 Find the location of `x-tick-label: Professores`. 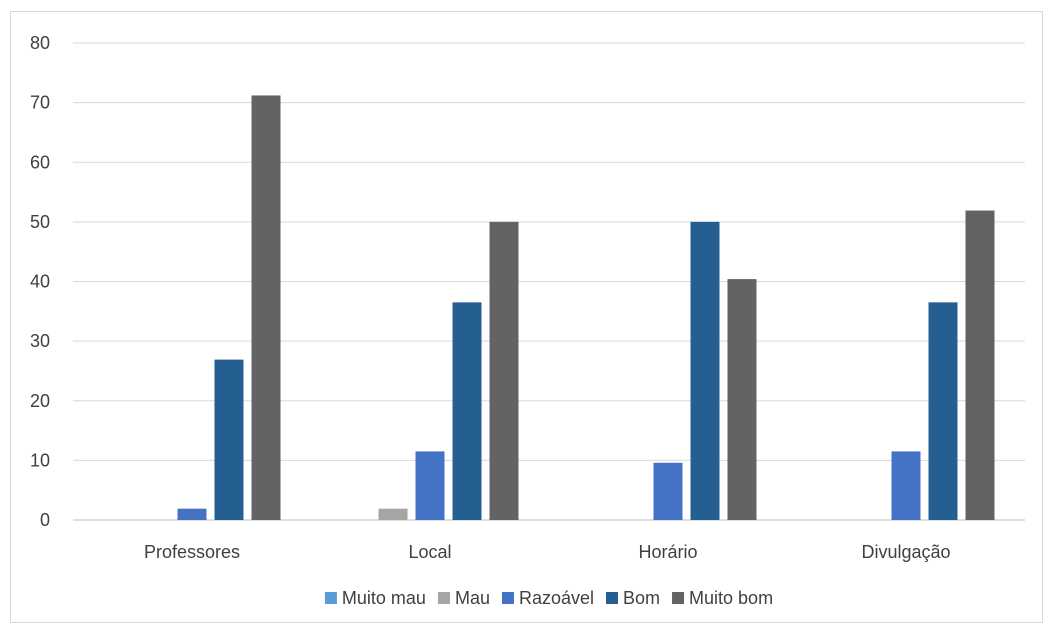

x-tick-label: Professores is located at coordinates (192, 552).